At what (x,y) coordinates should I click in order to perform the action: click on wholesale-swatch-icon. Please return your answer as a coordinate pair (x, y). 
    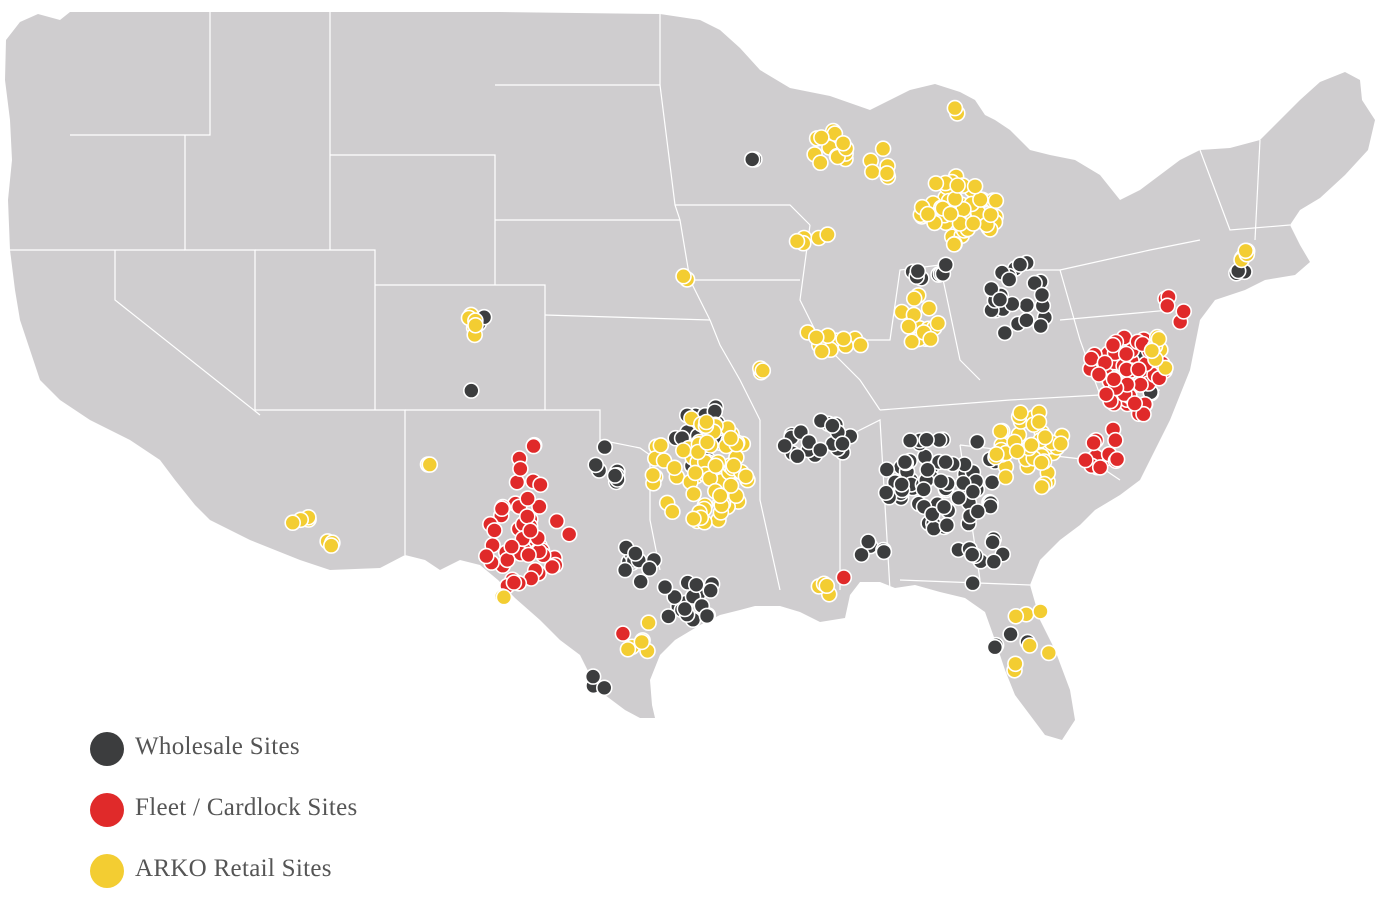
    Looking at the image, I should click on (107, 749).